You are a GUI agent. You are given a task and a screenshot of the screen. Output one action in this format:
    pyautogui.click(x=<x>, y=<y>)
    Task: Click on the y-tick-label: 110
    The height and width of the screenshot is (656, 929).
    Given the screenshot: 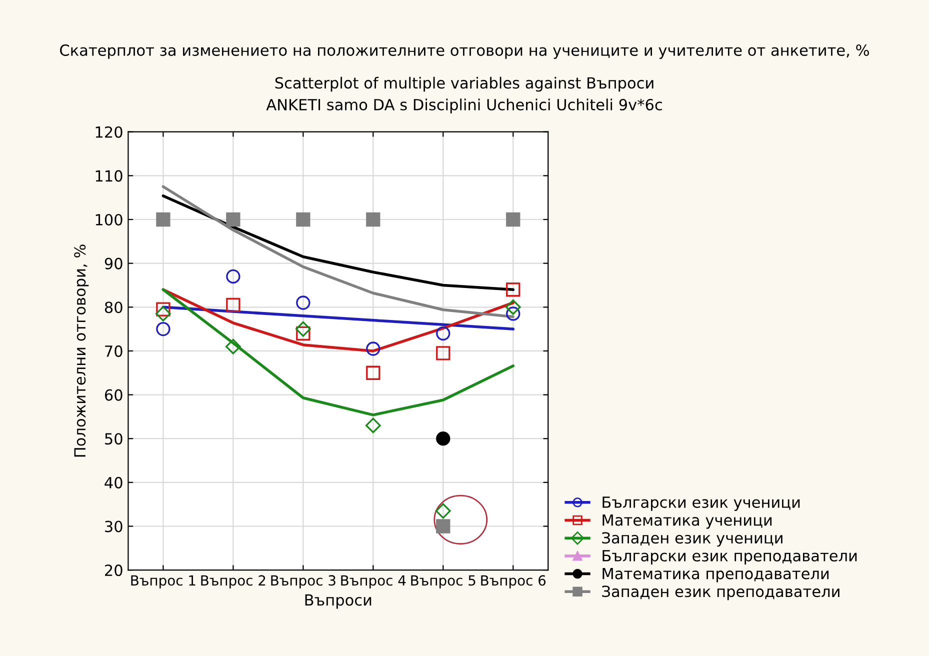 What is the action you would take?
    pyautogui.click(x=109, y=176)
    